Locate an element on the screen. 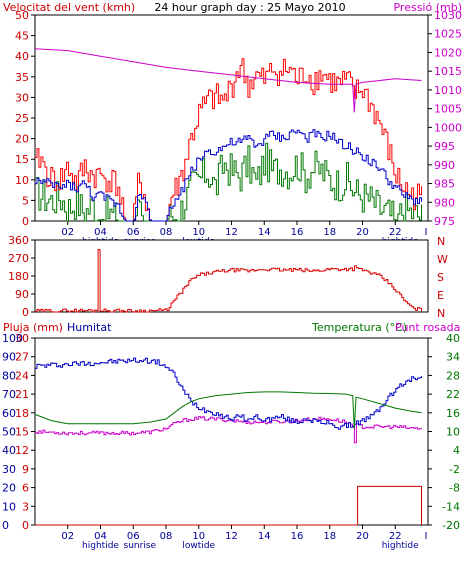  compass-label-S: S is located at coordinates (440, 277).